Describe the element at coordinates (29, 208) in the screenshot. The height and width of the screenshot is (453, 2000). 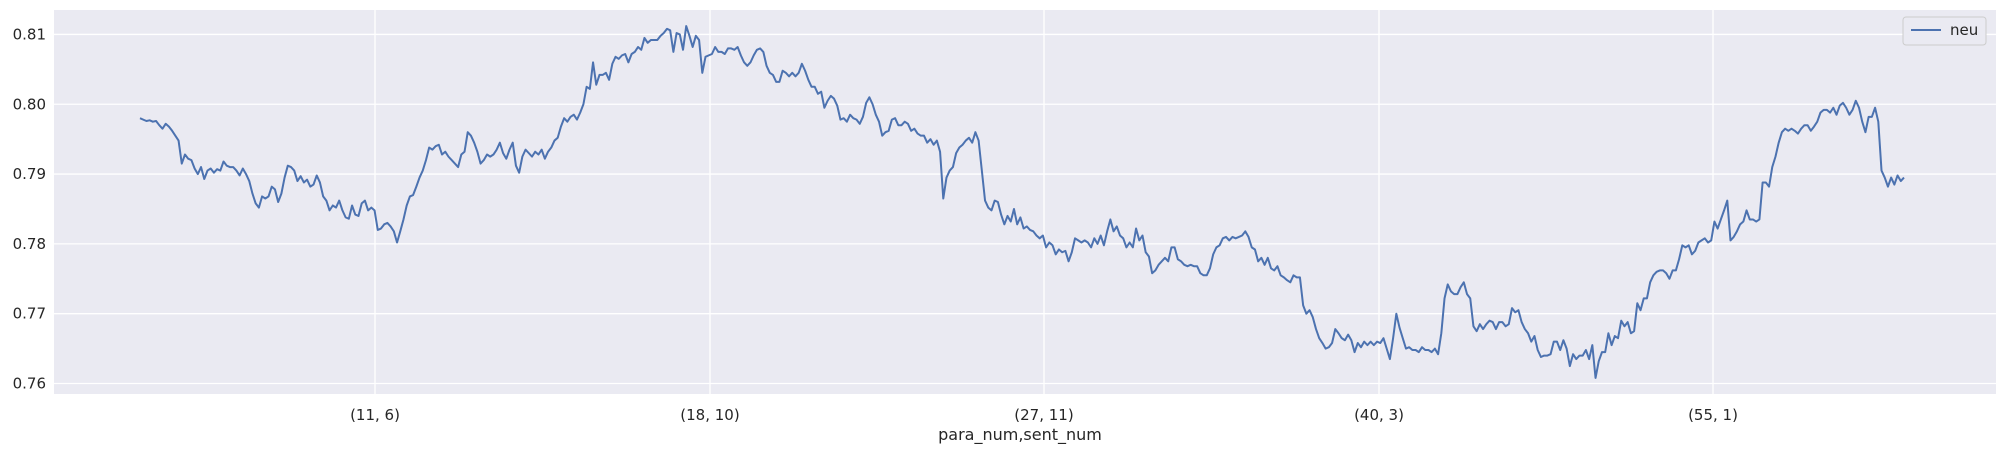
I see `y-axis-tick-labels: 0.76 0.77 0.78 0.79 0.80 0.81` at that location.